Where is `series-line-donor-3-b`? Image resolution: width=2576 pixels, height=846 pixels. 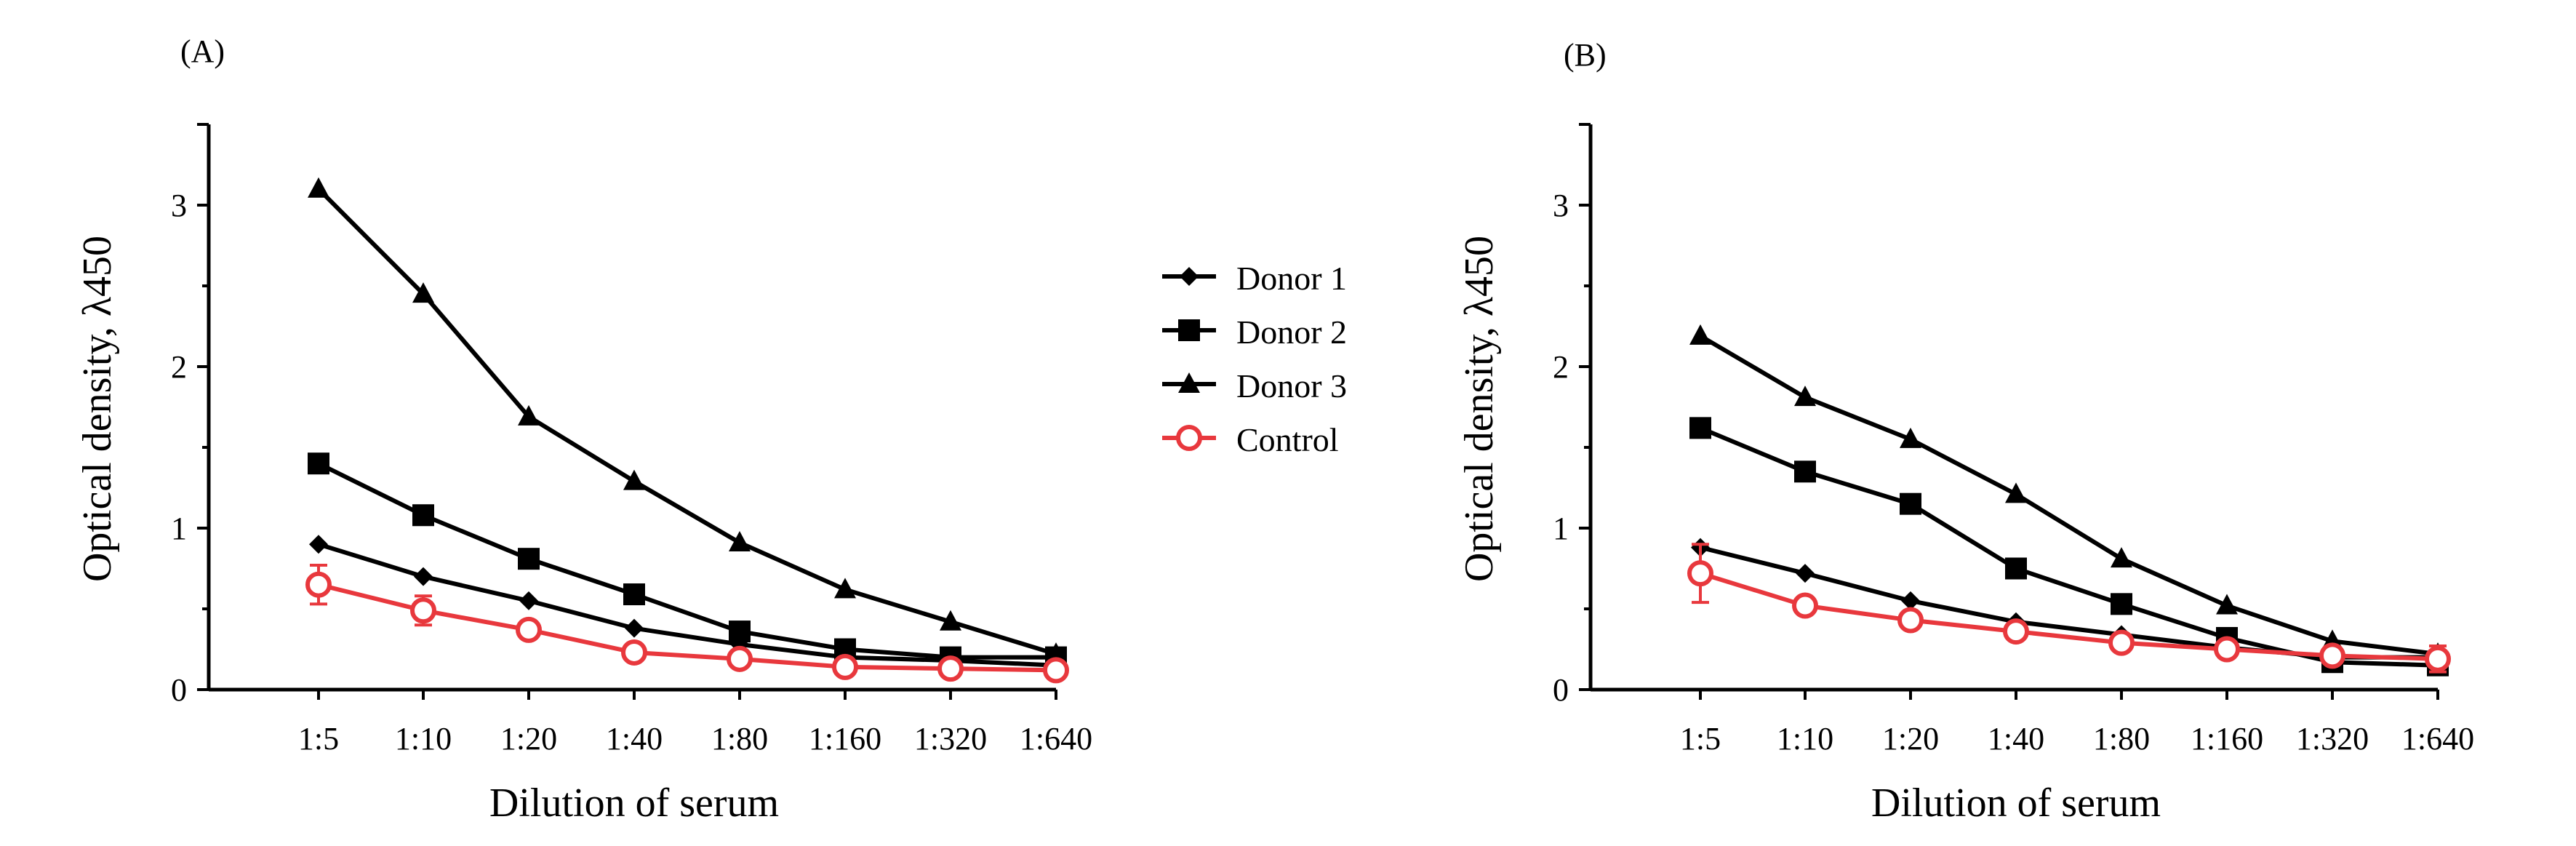 series-line-donor-3-b is located at coordinates (2069, 495).